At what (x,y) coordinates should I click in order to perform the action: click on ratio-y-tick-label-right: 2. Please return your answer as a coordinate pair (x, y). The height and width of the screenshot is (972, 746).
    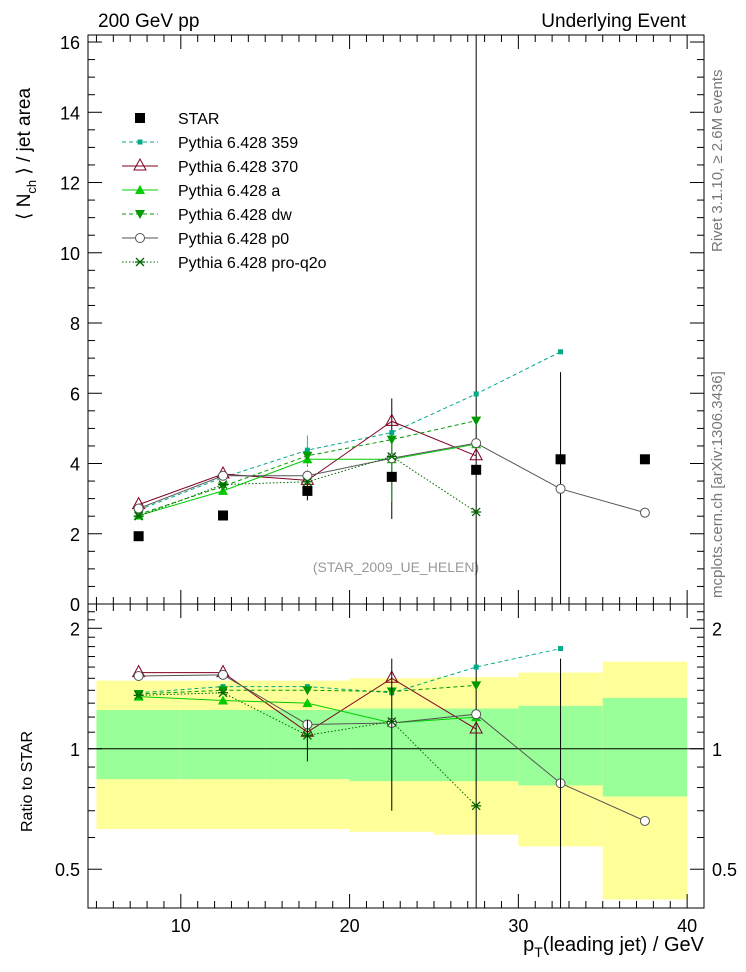
    Looking at the image, I should click on (717, 629).